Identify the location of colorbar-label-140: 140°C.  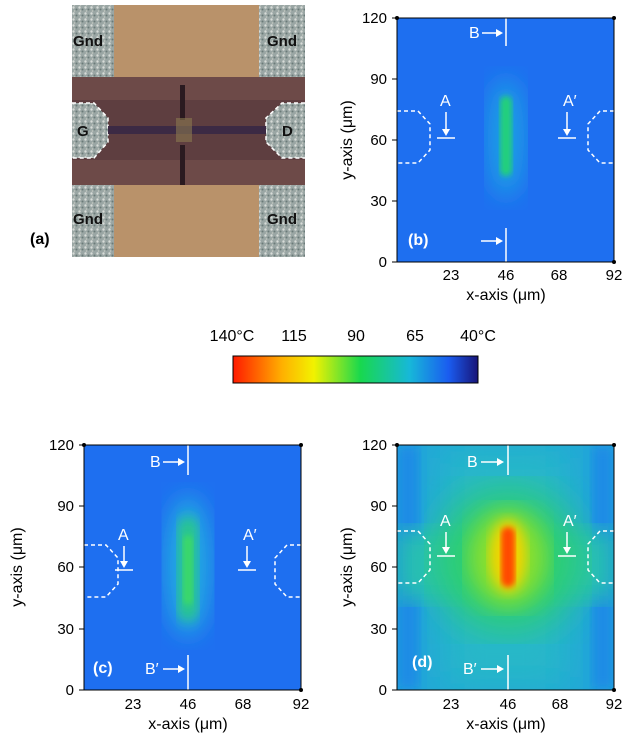
(232, 336).